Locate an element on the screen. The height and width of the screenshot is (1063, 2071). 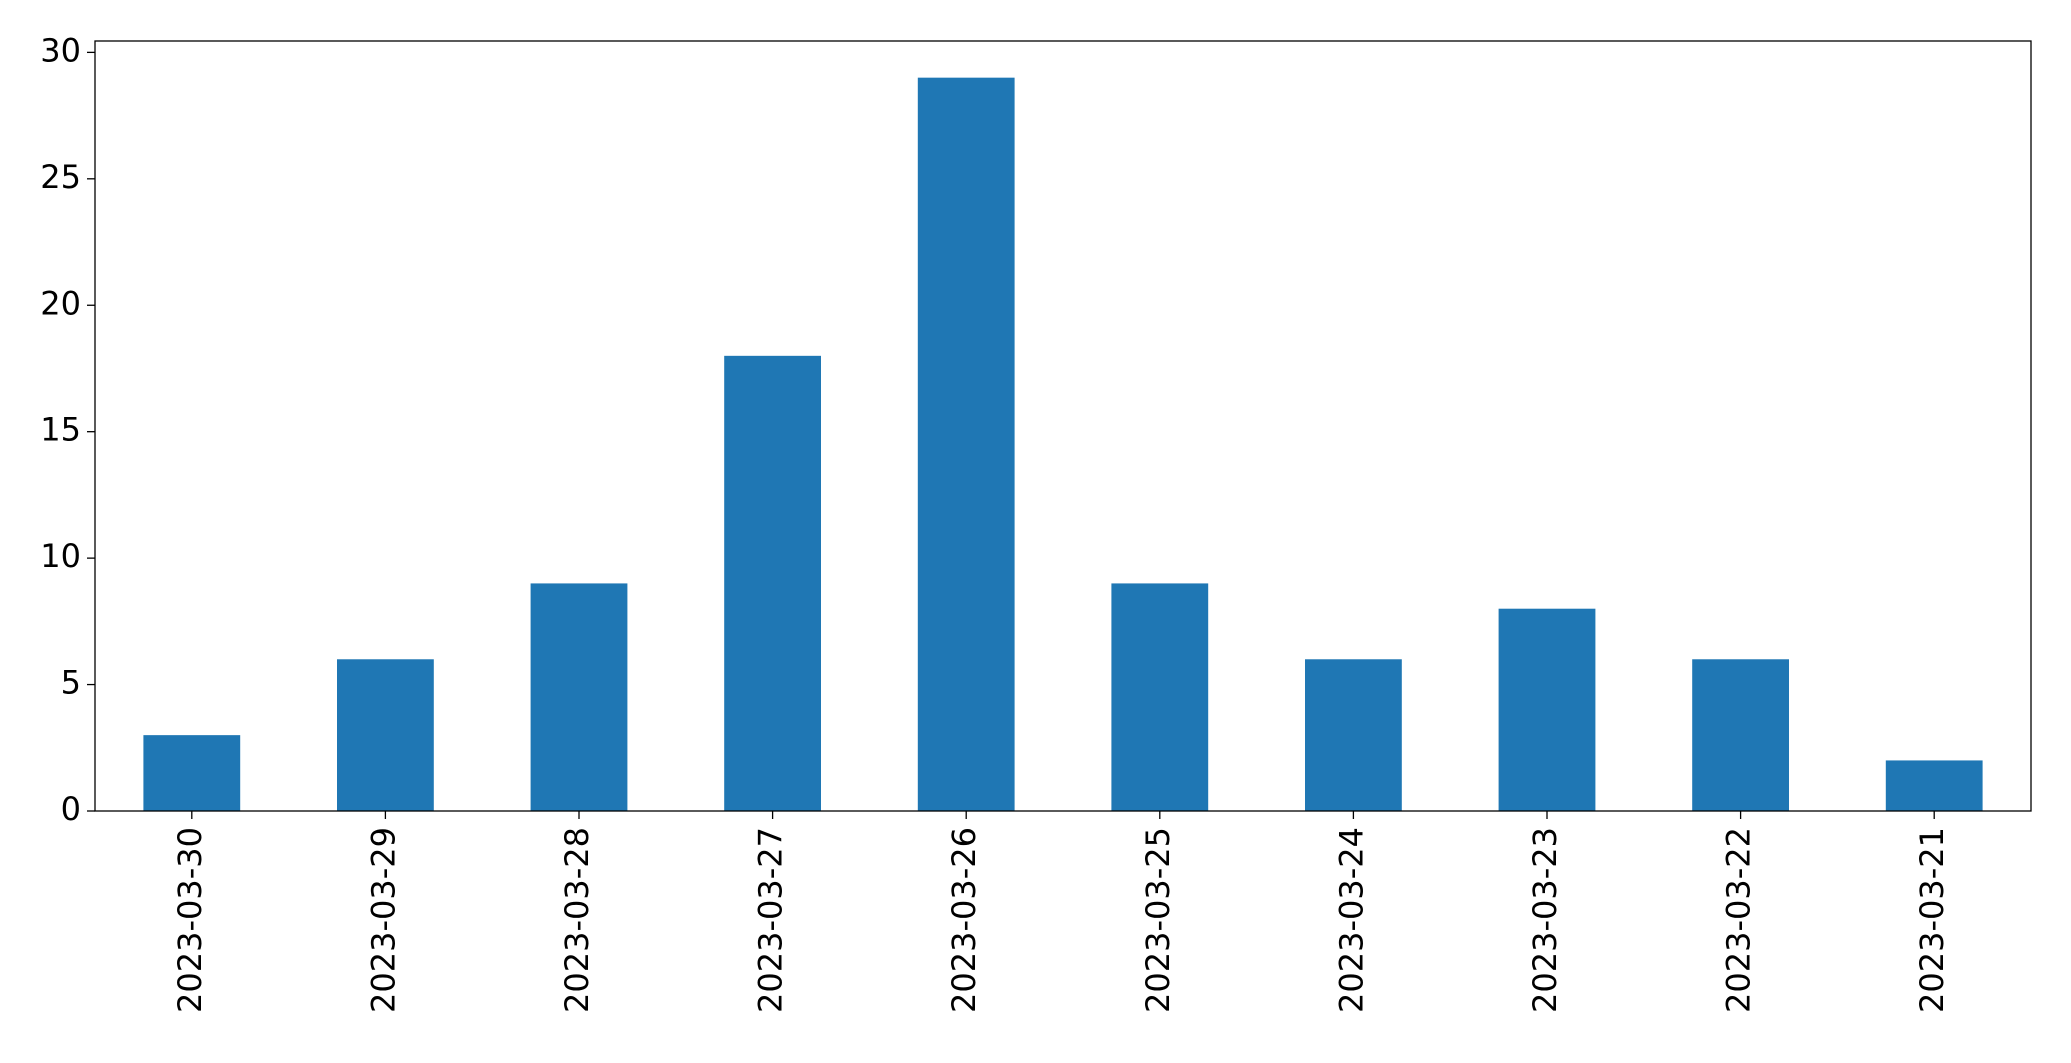
x-tick-label: 2023-03-30 is located at coordinates (190, 920).